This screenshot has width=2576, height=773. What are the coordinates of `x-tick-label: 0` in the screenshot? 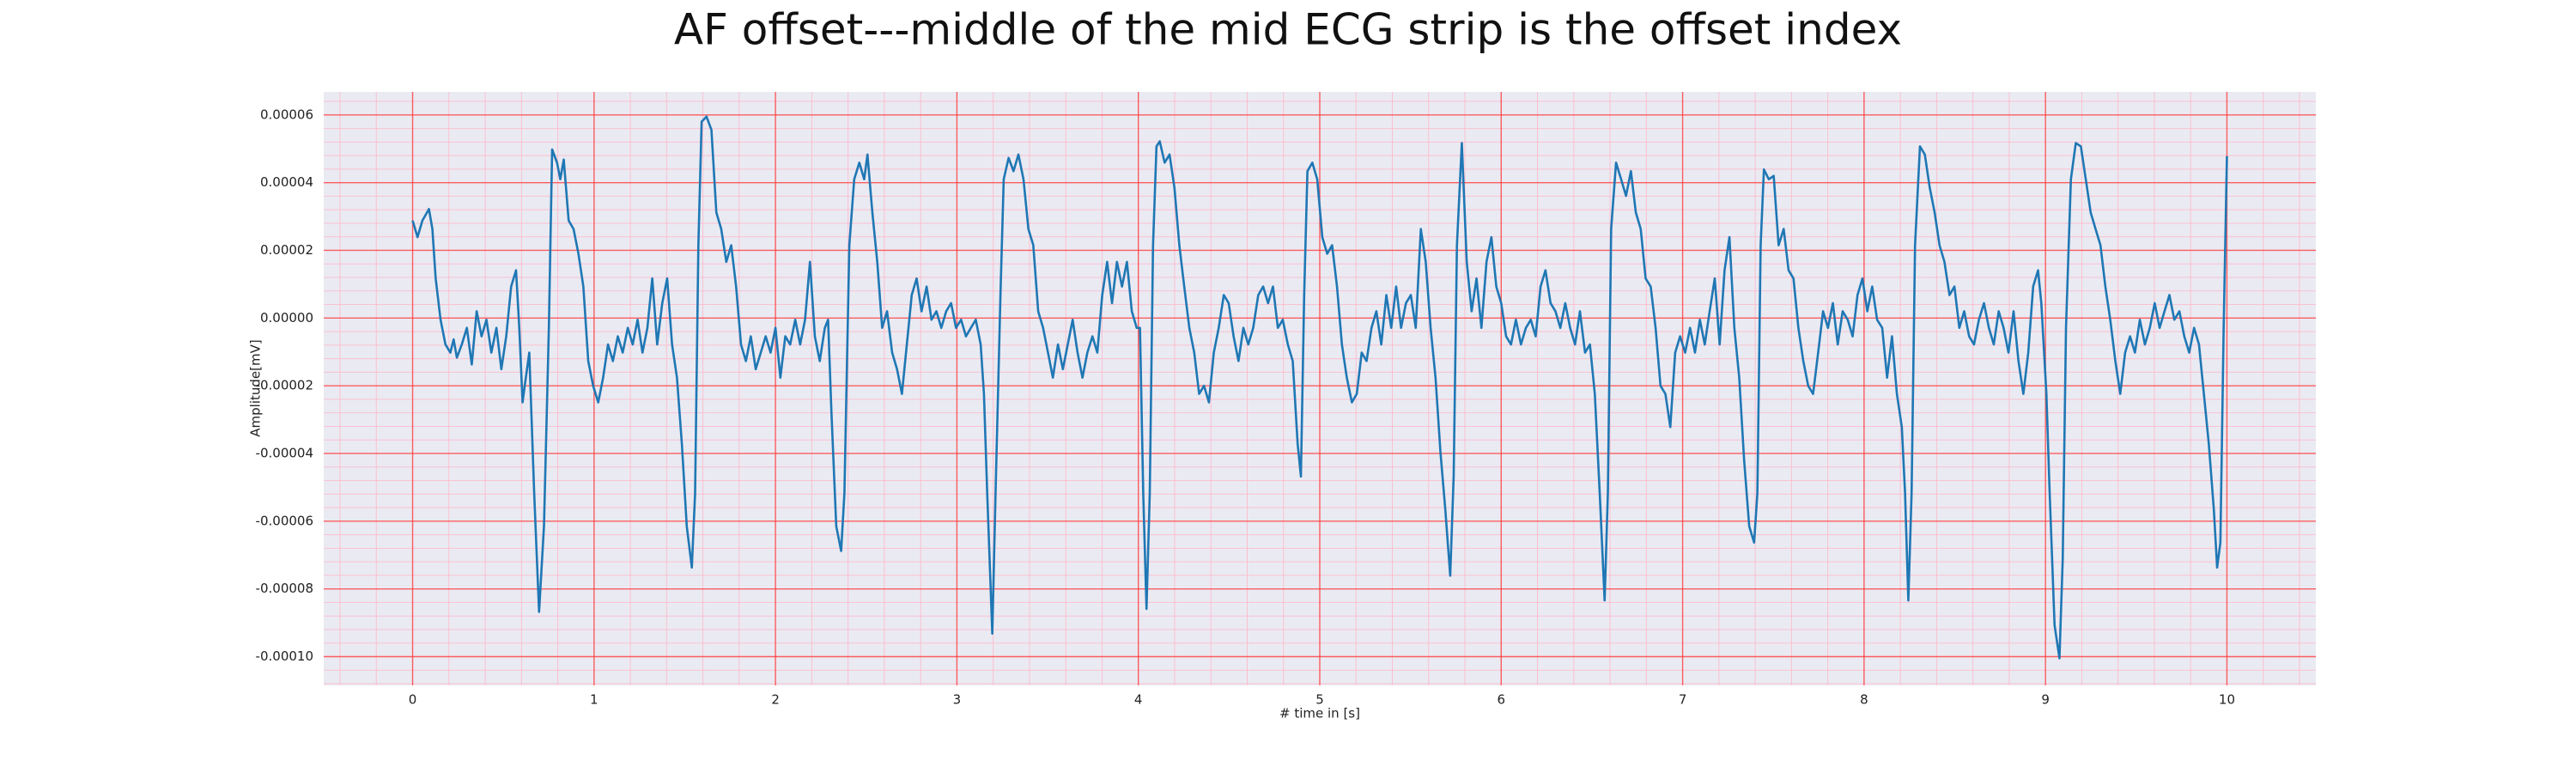 It's located at (413, 700).